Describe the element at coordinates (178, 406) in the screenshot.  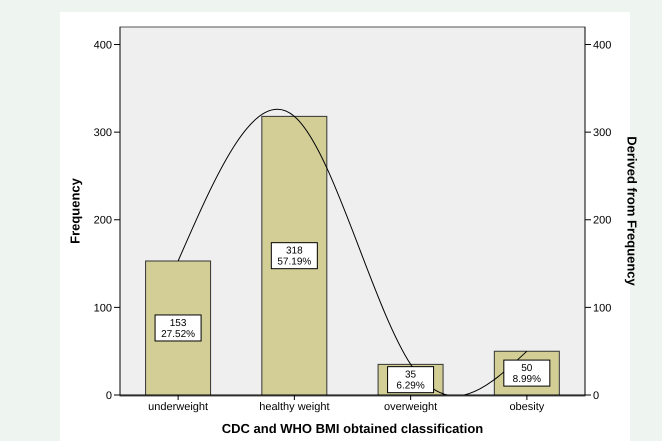
I see `x-tick-label: underweight` at that location.